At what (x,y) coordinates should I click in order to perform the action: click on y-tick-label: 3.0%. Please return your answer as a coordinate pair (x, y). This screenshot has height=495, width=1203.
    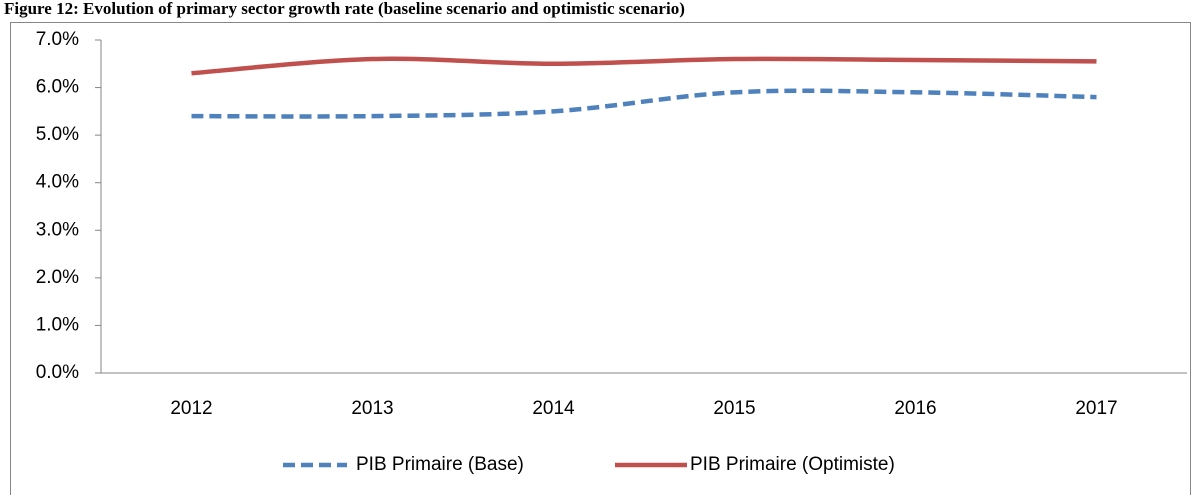
    Looking at the image, I should click on (57, 229).